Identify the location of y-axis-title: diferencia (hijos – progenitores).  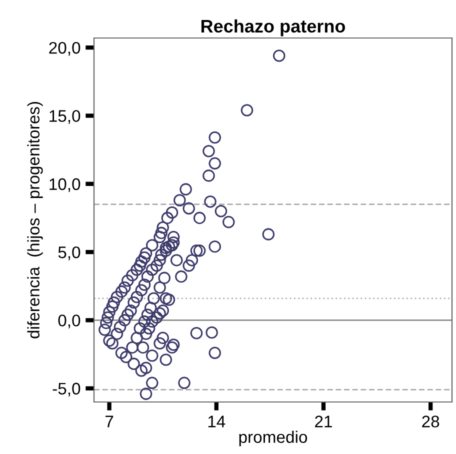
(35, 220).